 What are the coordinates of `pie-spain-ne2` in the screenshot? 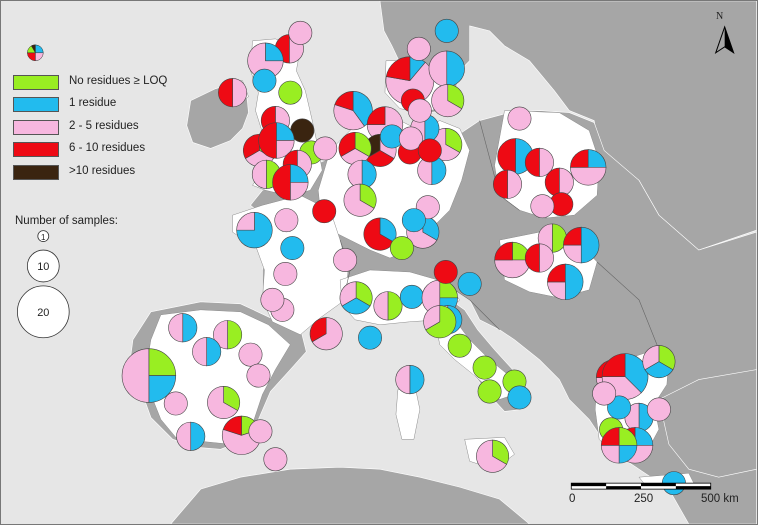 It's located at (250, 354).